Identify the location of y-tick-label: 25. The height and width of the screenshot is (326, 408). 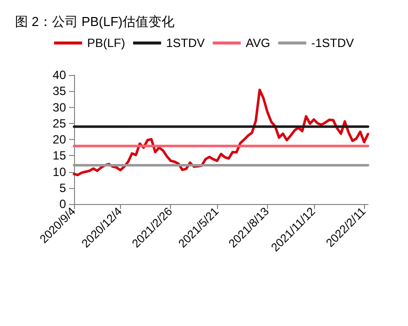
(59, 123).